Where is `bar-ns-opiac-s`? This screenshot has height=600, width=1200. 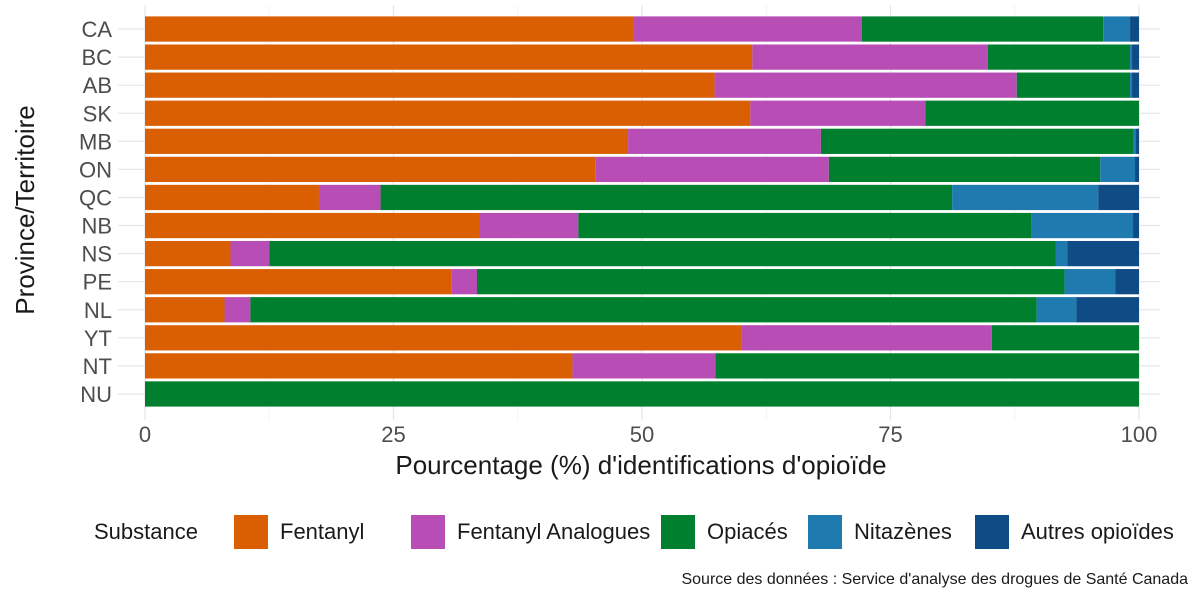 bar-ns-opiac-s is located at coordinates (662, 253).